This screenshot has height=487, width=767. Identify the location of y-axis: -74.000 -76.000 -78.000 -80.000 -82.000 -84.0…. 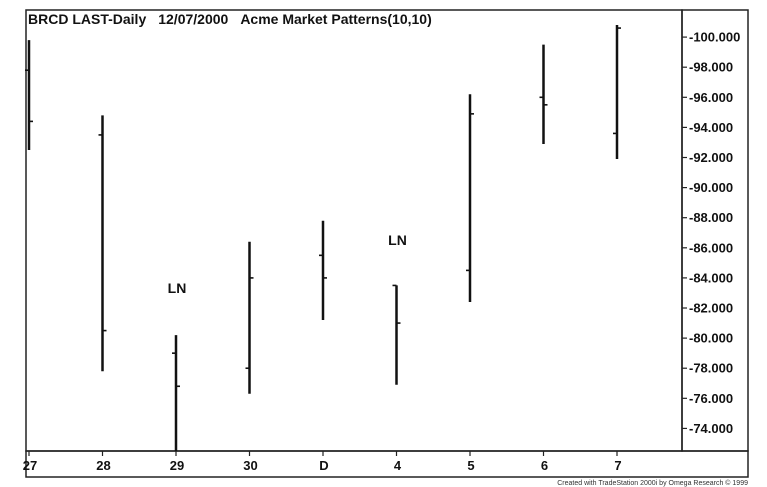
(711, 233).